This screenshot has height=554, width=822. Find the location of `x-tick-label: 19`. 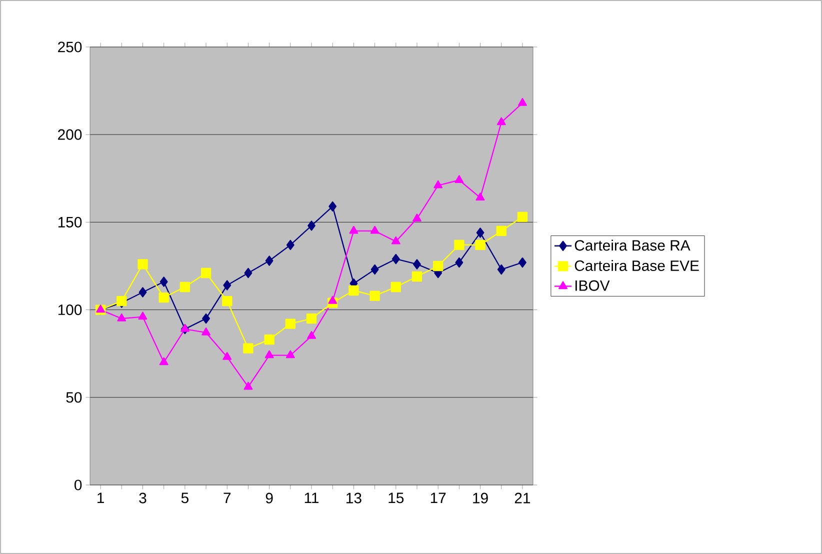

x-tick-label: 19 is located at coordinates (480, 498).